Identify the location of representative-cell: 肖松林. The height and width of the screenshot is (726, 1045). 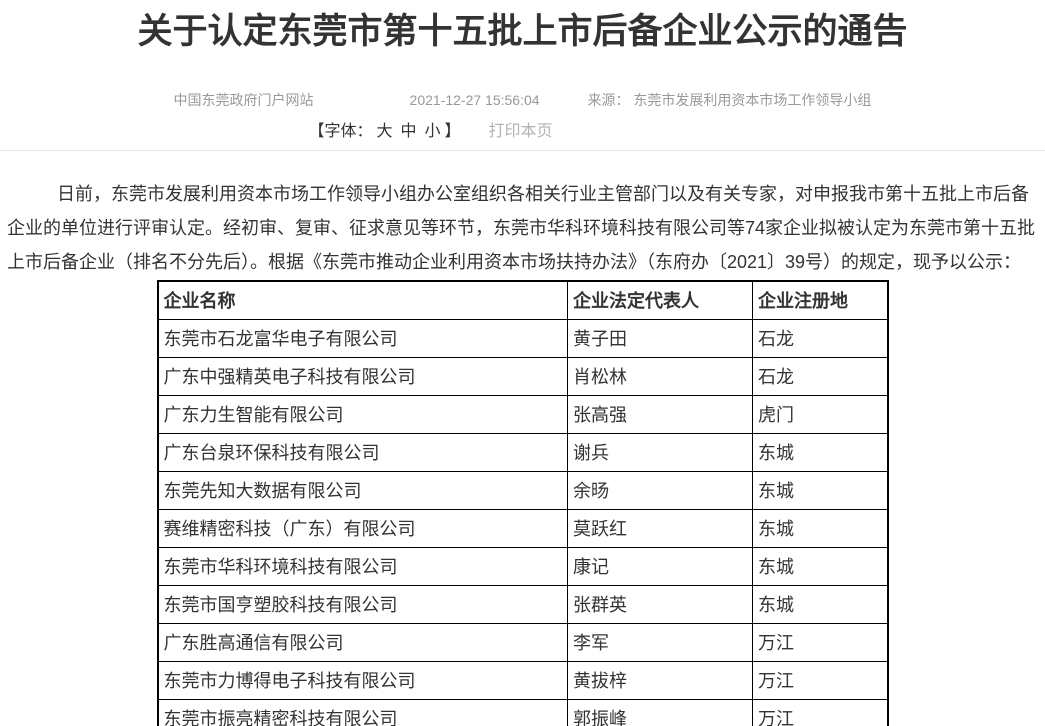
(660, 376).